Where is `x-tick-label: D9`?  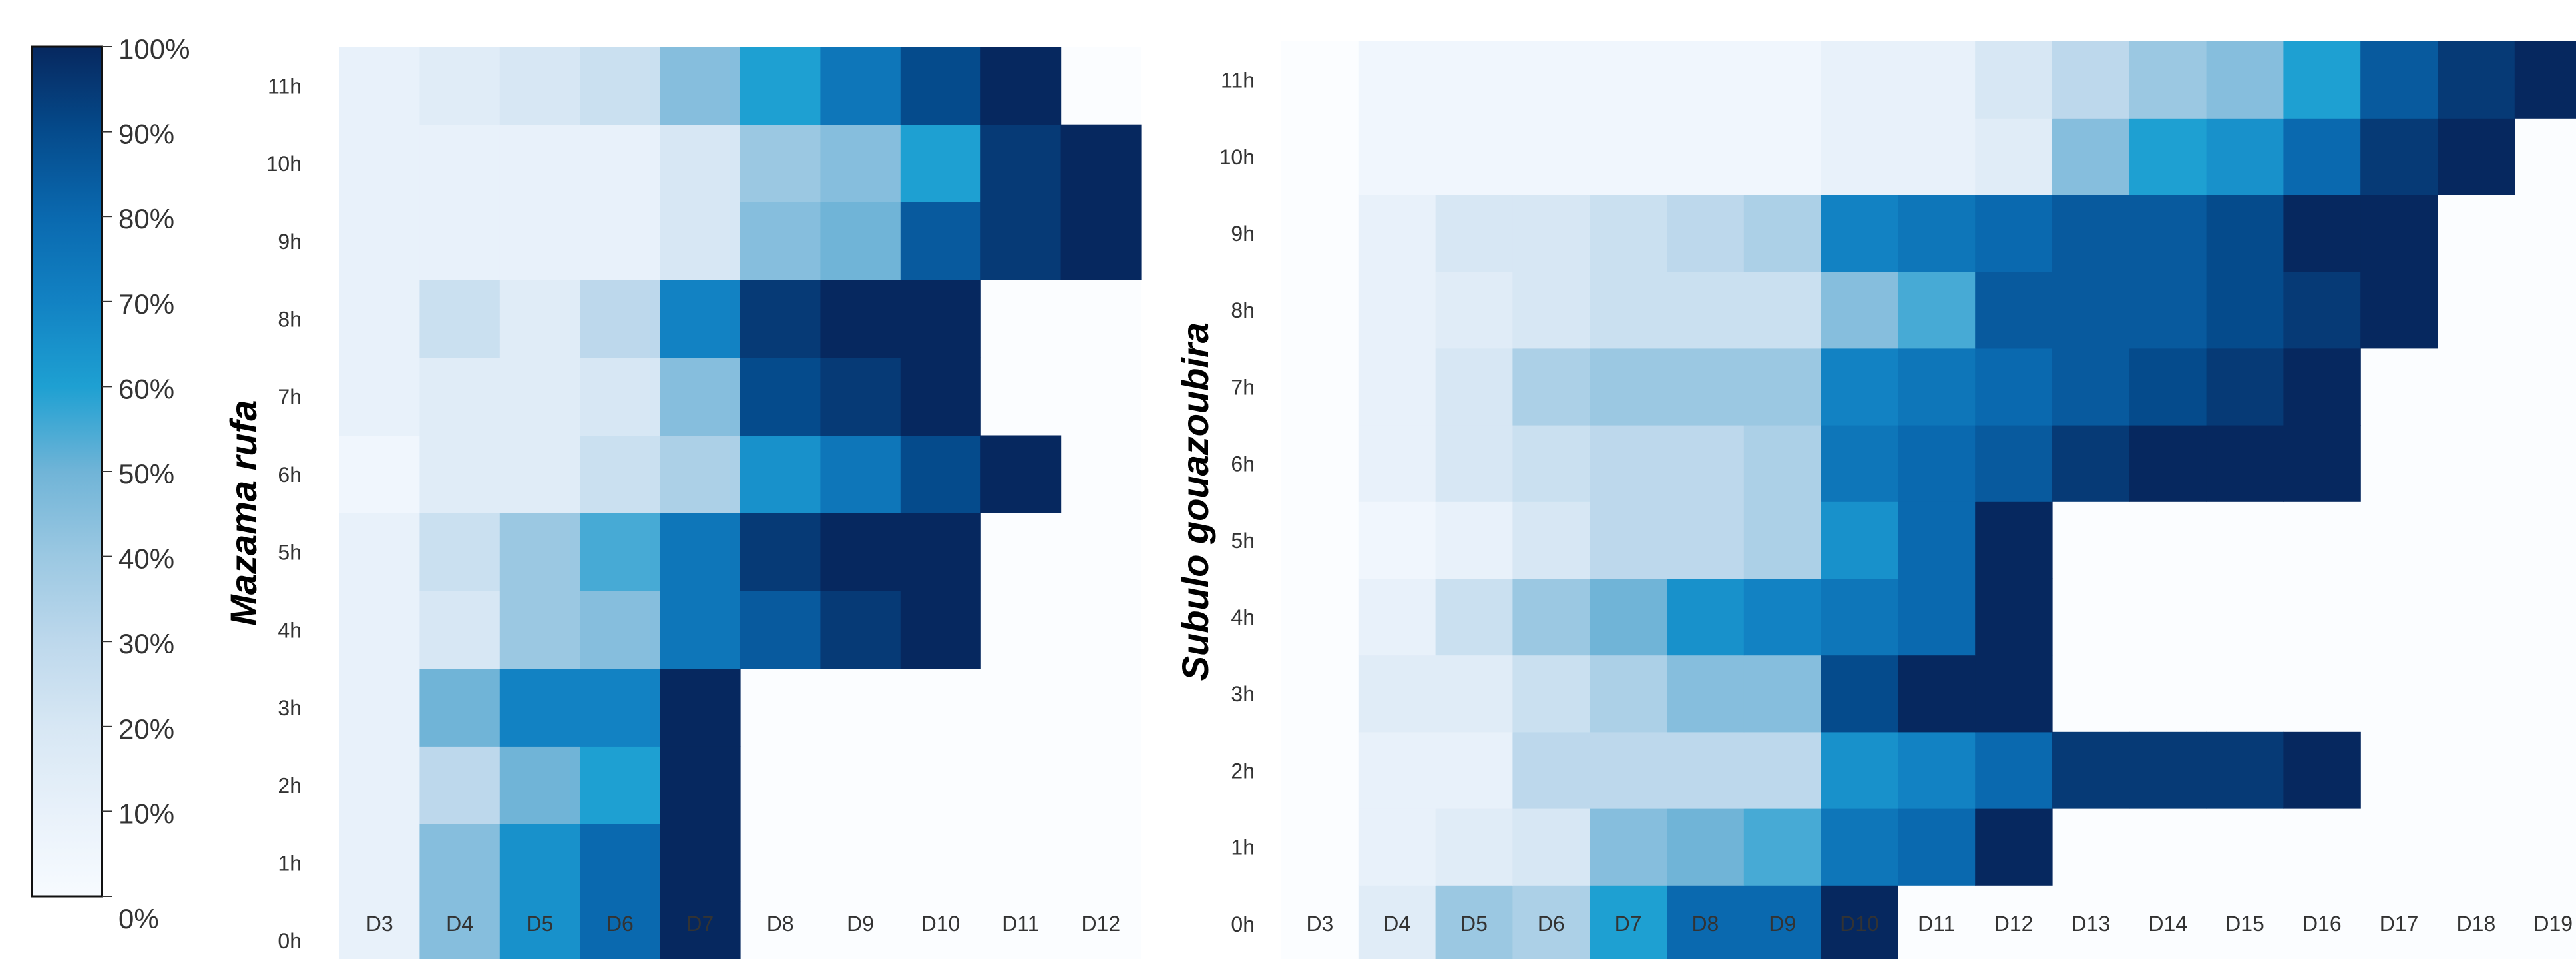
x-tick-label: D9 is located at coordinates (1782, 924).